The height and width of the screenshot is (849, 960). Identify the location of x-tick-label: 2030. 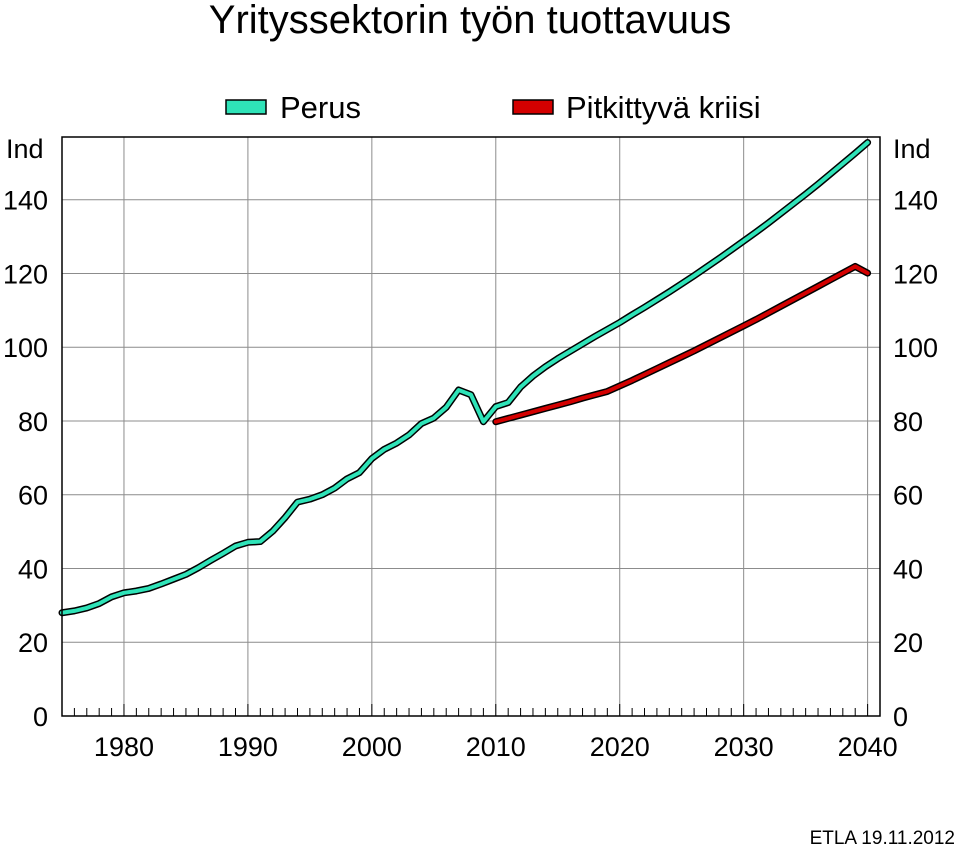
(744, 747).